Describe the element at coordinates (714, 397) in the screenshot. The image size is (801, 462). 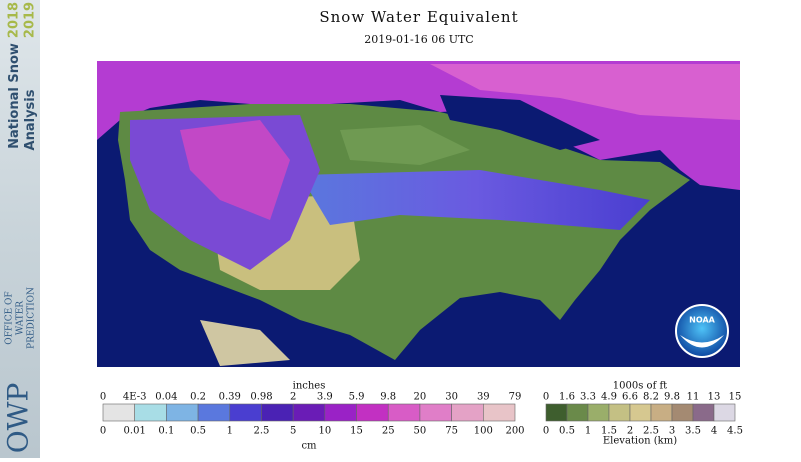
I see `legend-label: 13` at that location.